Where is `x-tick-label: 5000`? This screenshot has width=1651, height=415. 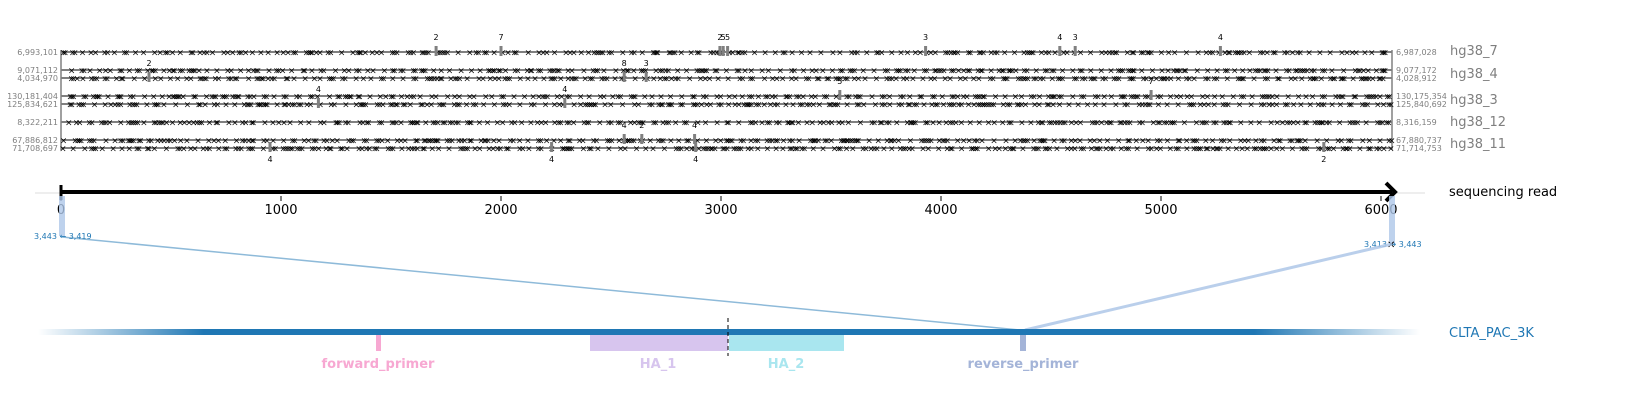
x-tick-label: 5000 is located at coordinates (1160, 210).